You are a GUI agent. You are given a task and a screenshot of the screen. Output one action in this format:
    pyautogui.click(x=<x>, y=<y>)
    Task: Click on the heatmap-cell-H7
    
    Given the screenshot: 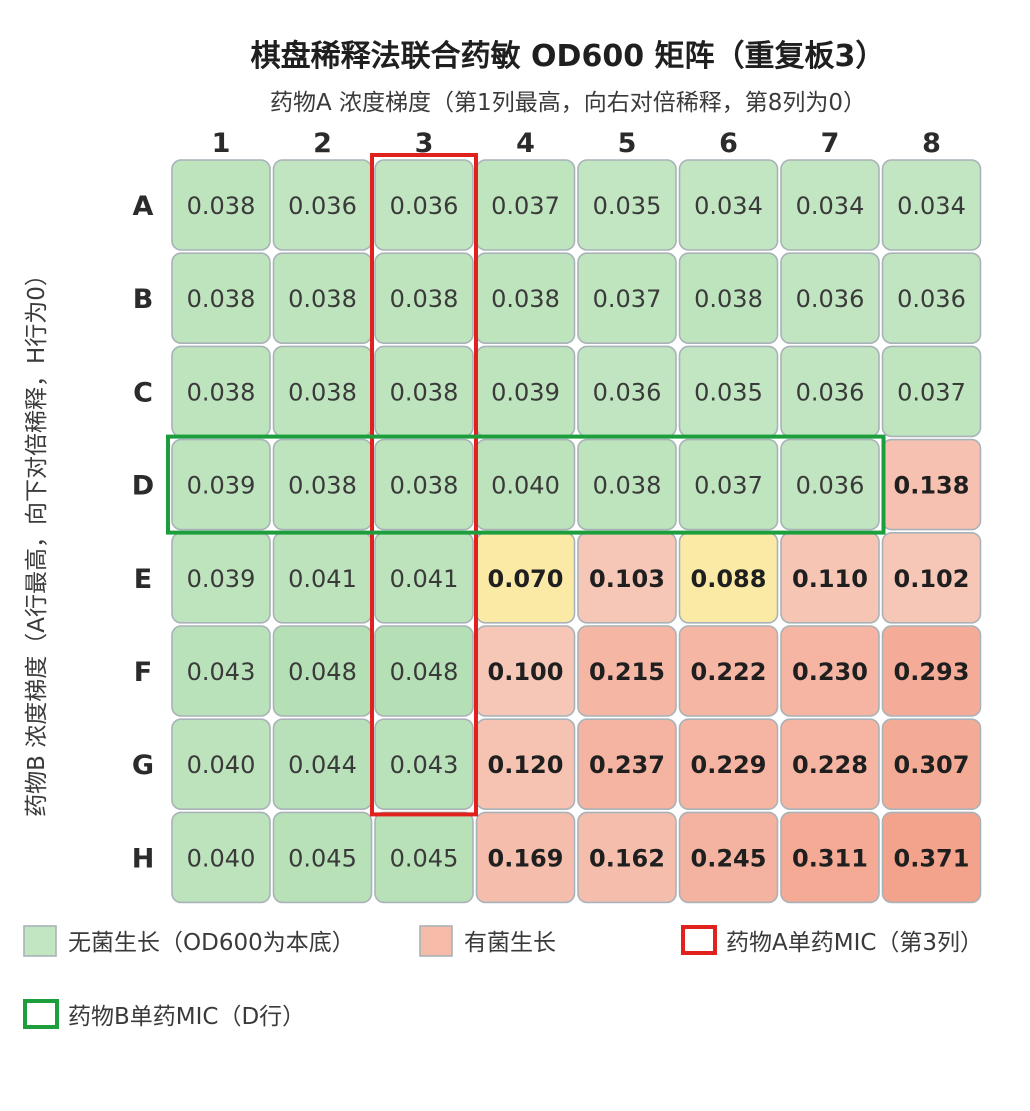 What is the action you would take?
    pyautogui.click(x=830, y=857)
    